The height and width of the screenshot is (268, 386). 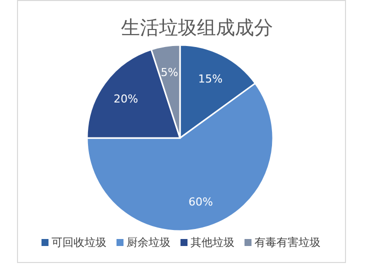 What do you see at coordinates (126, 99) in the screenshot?
I see `data-label: 20%` at bounding box center [126, 99].